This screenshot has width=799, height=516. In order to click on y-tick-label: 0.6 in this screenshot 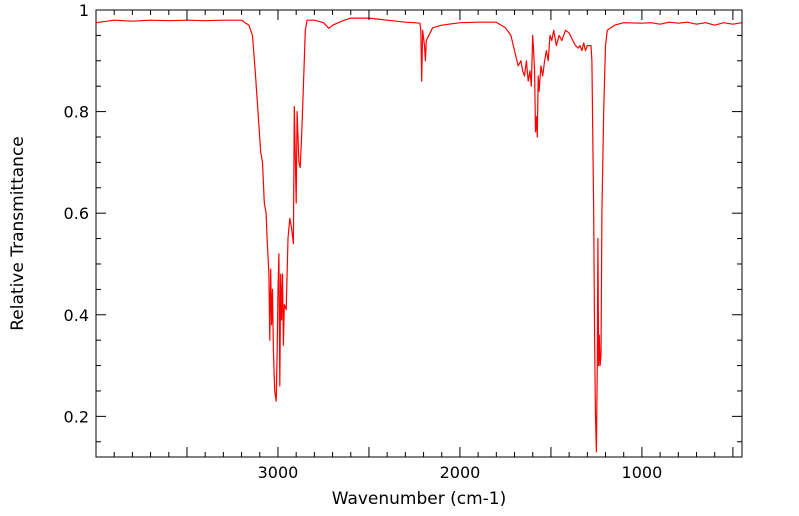, I will do `click(76, 213)`.